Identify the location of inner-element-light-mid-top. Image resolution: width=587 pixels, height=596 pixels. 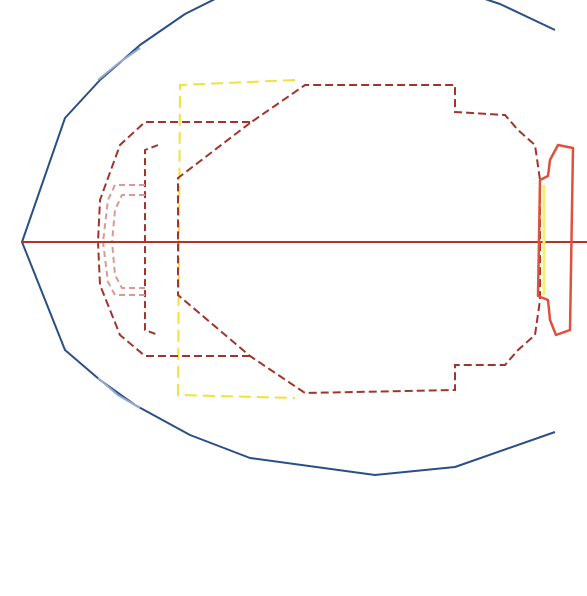
(128, 218).